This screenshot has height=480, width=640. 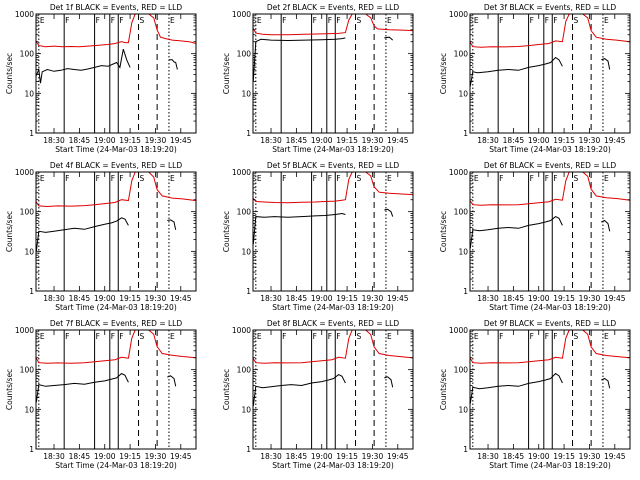 I want to click on chart-title: Det 9f BLACK = Events, RED = LLD, so click(x=550, y=323).